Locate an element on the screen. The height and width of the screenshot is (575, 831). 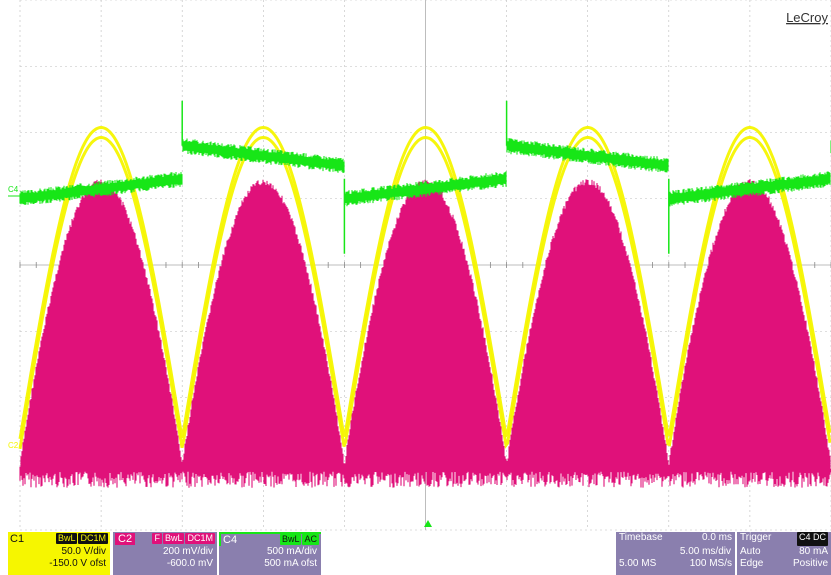
trigger-mode: Auto is located at coordinates (750, 551).